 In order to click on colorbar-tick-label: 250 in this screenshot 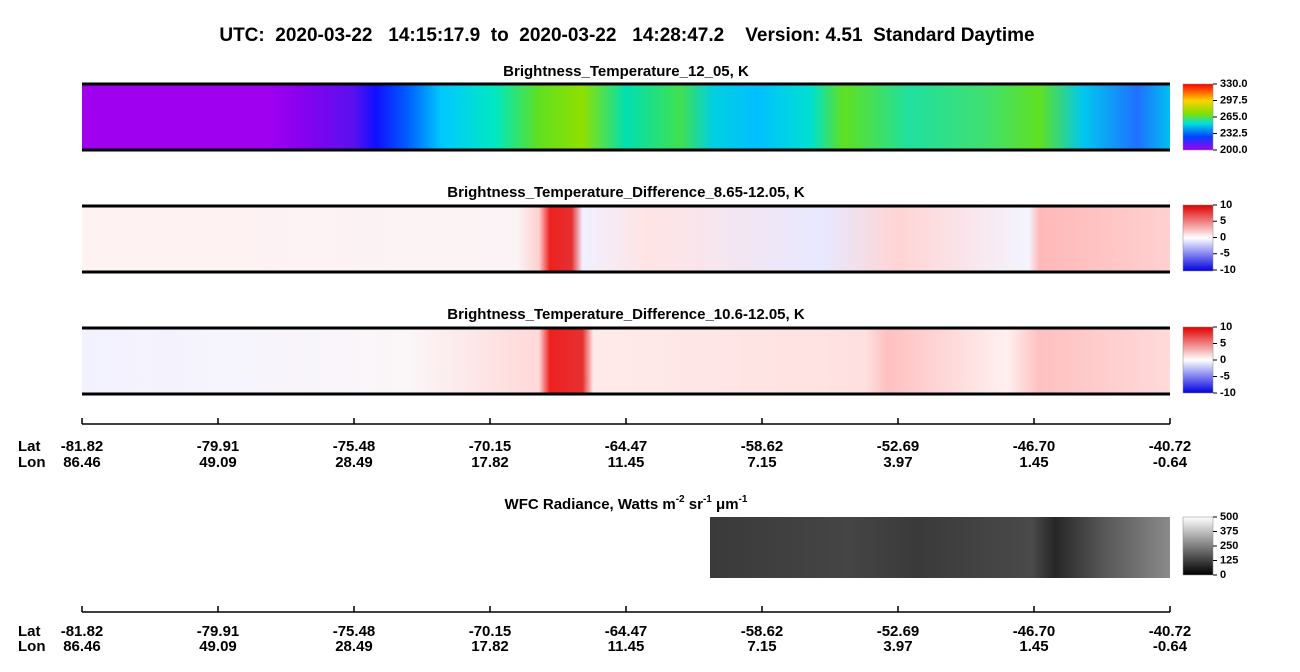, I will do `click(1229, 546)`.